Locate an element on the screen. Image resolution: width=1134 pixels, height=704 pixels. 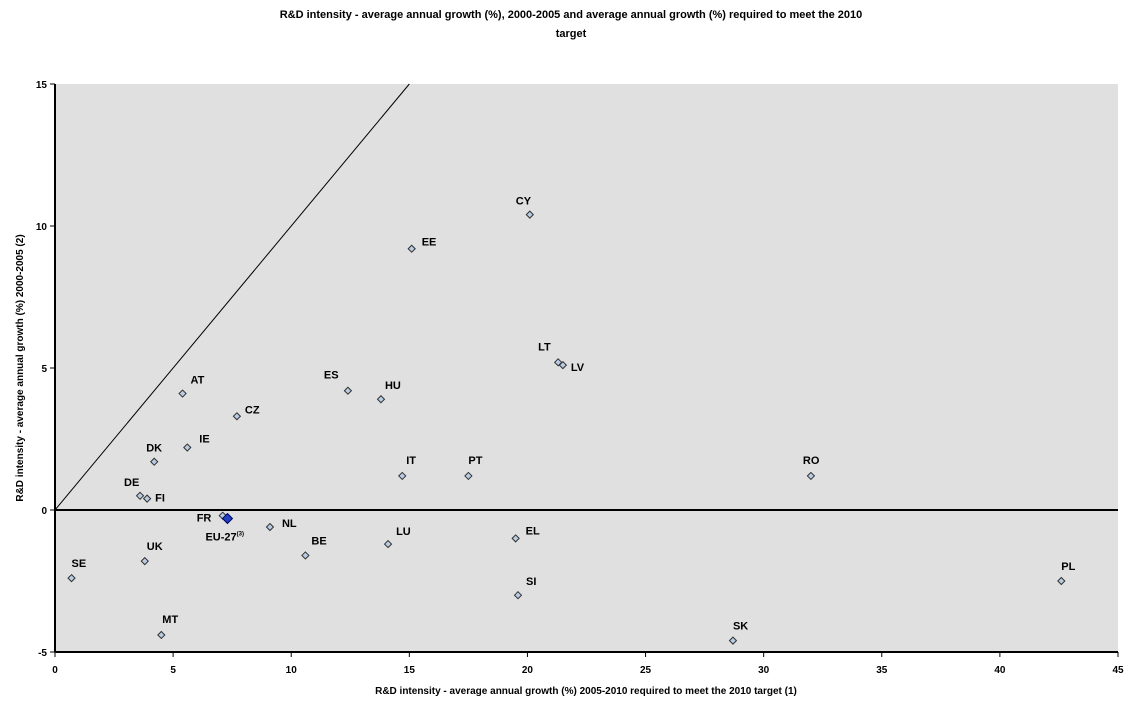
label-dk: DK is located at coordinates (154, 449).